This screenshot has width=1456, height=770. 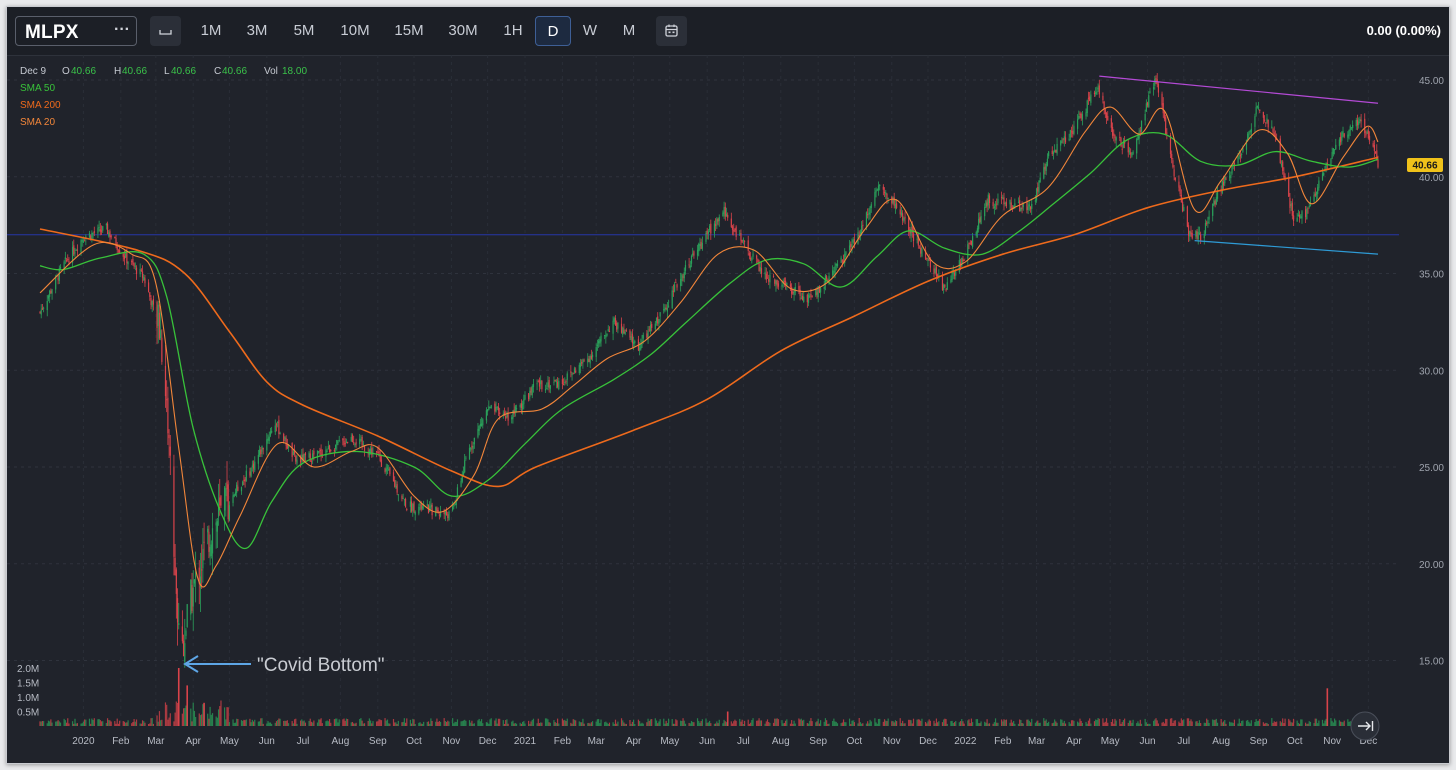 What do you see at coordinates (37, 122) in the screenshot?
I see `legend-sma20: SMA 20` at bounding box center [37, 122].